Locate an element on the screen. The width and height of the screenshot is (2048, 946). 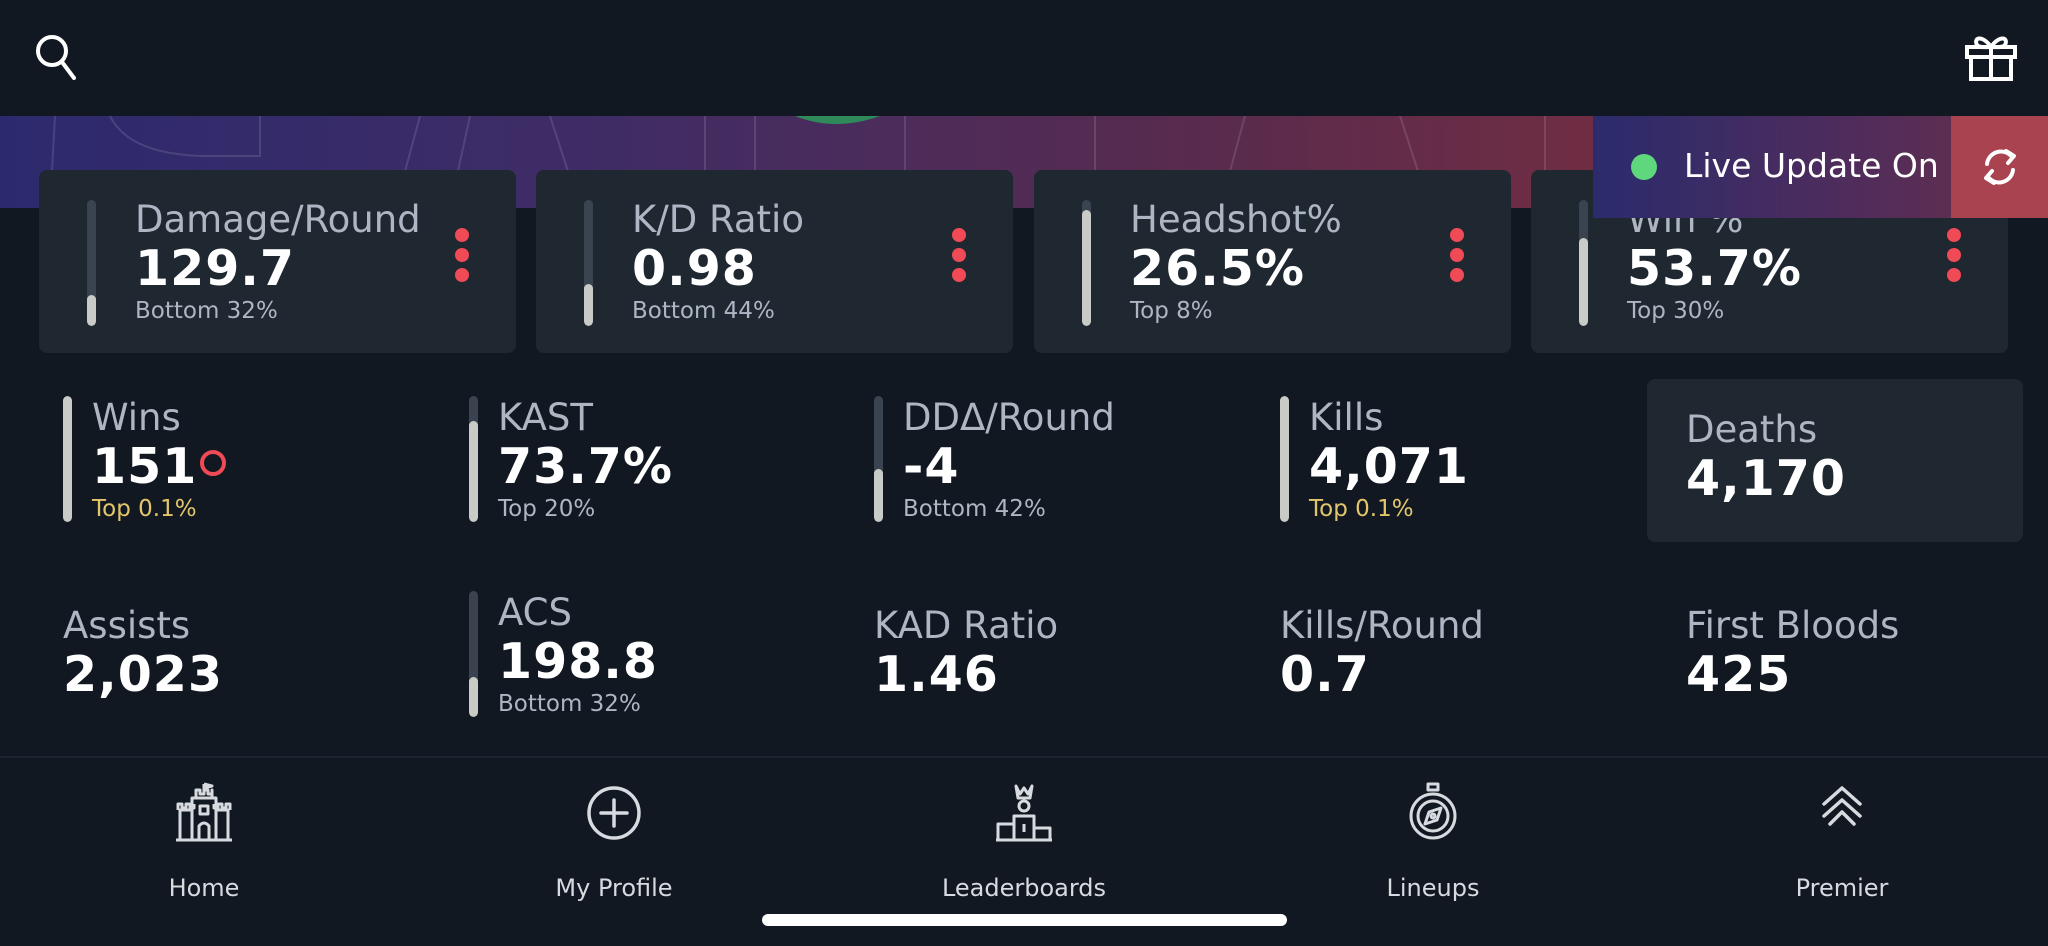
pending-indicator-icon is located at coordinates (213, 465).